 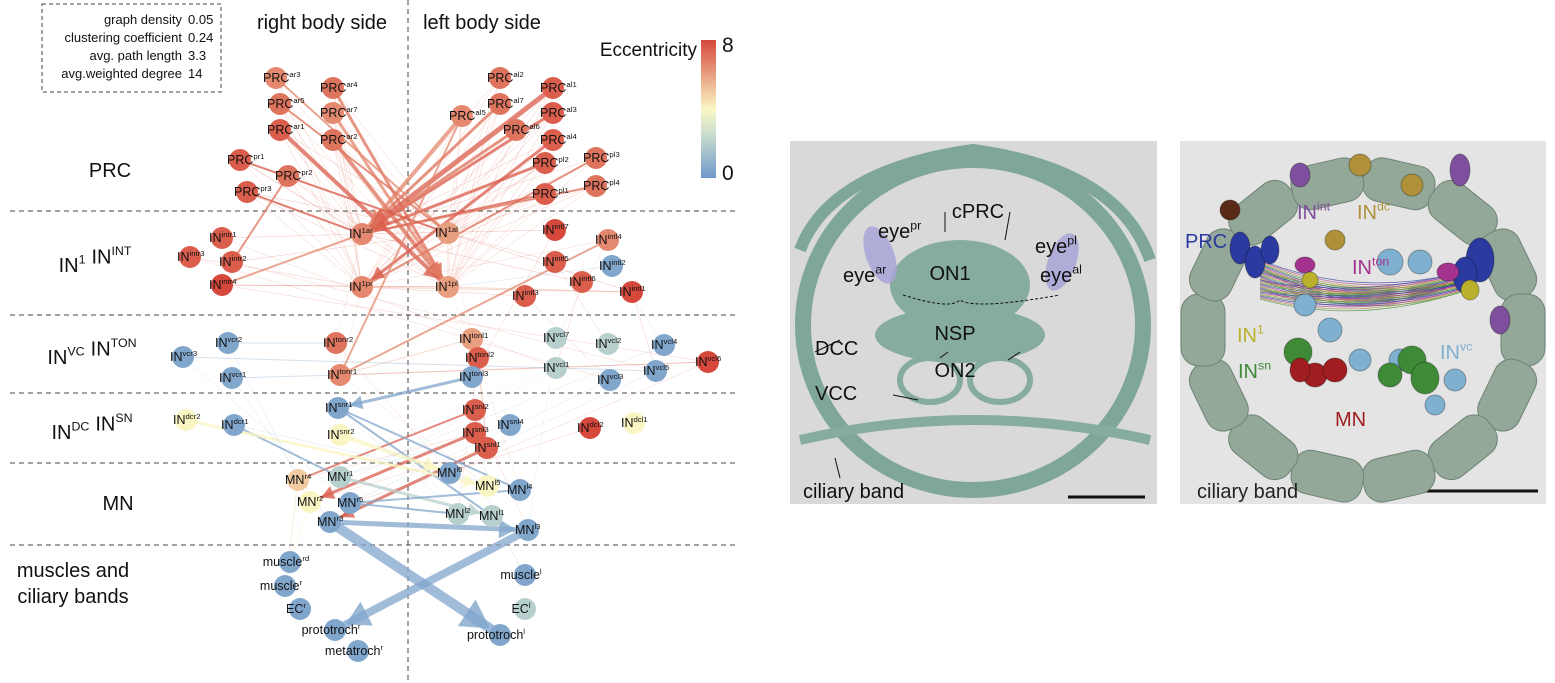 What do you see at coordinates (601, 185) in the screenshot?
I see `node-label: PRCpl4` at bounding box center [601, 185].